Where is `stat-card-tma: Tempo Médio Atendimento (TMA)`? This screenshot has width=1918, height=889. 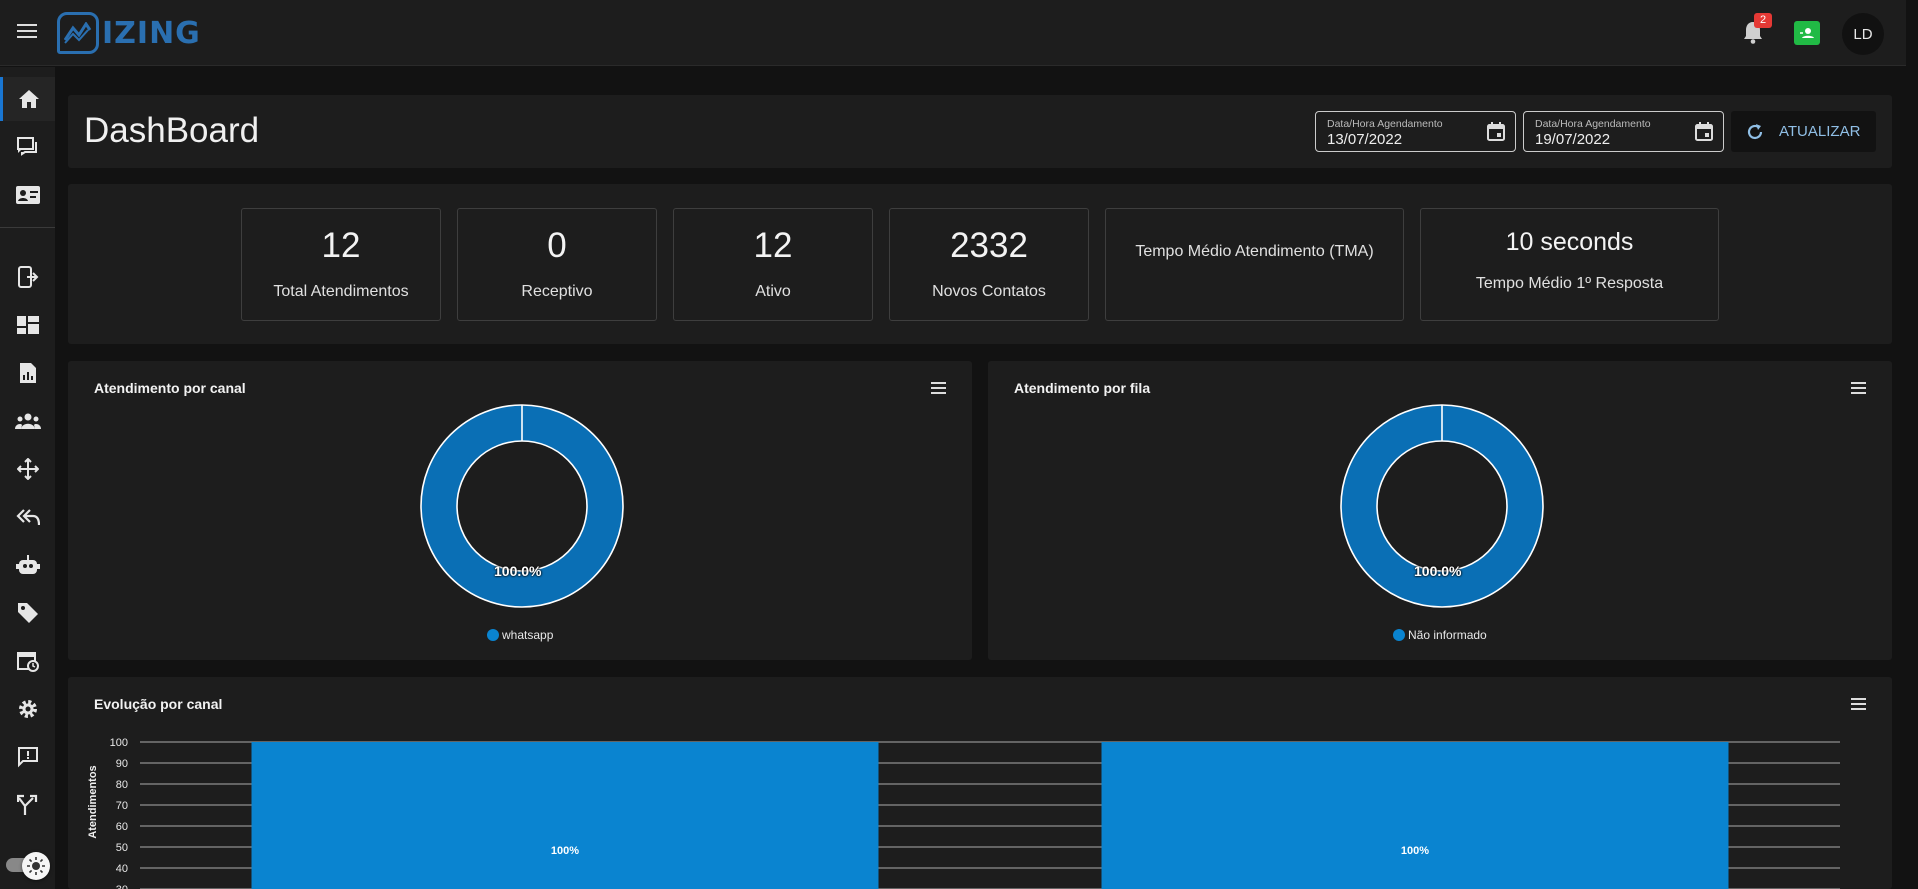
stat-card-tma: Tempo Médio Atendimento (TMA) is located at coordinates (1254, 264).